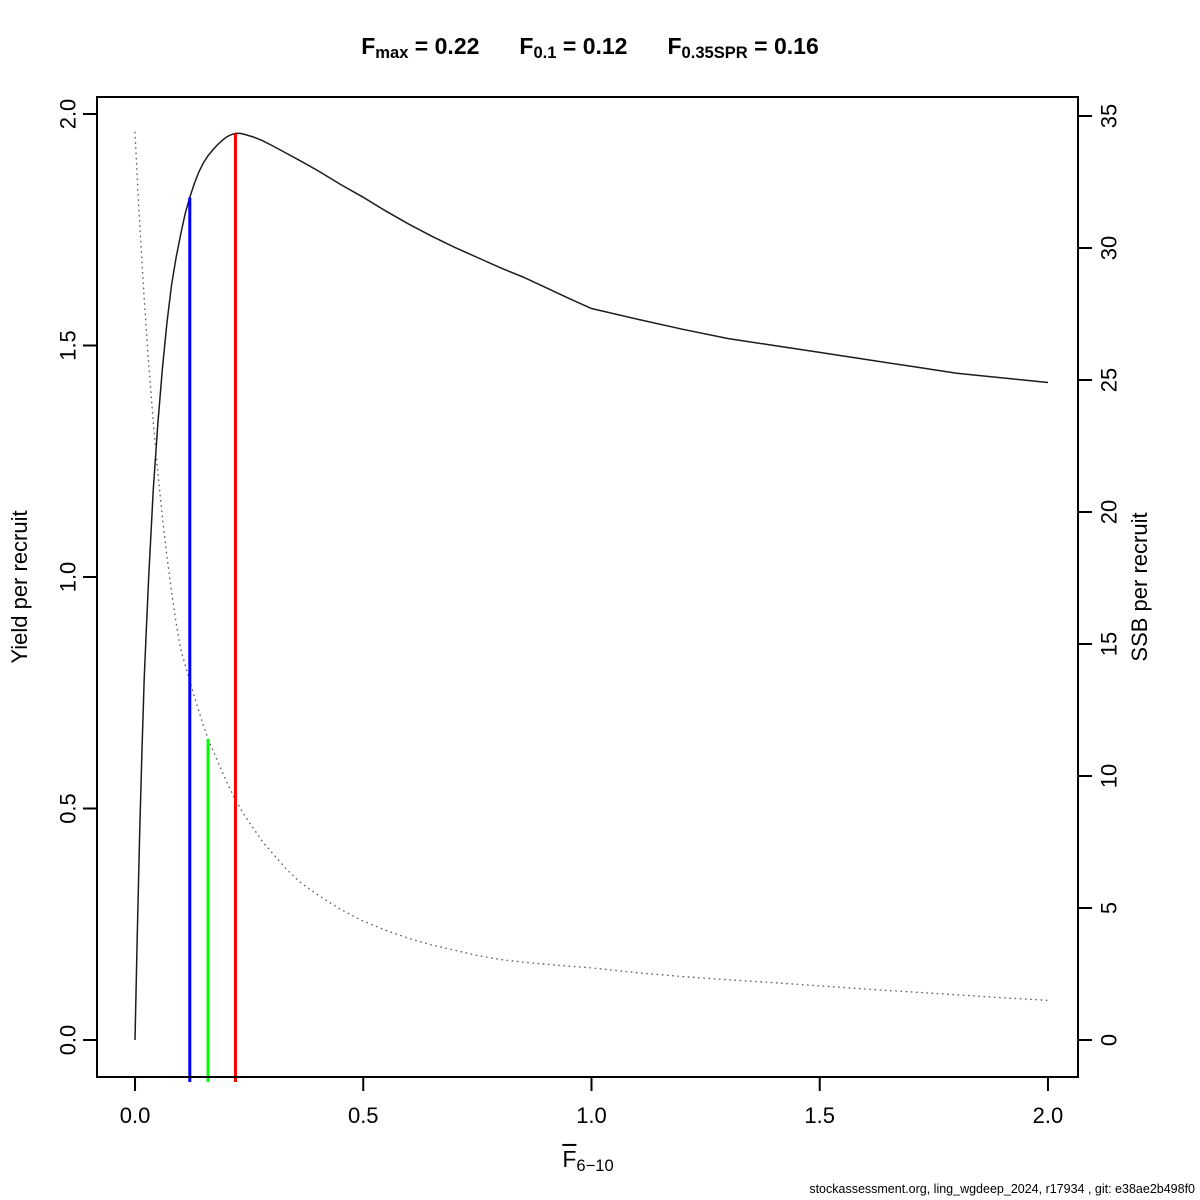 This screenshot has width=1200, height=1200. What do you see at coordinates (68, 345) in the screenshot?
I see `y-left-tick-label: 1.5` at bounding box center [68, 345].